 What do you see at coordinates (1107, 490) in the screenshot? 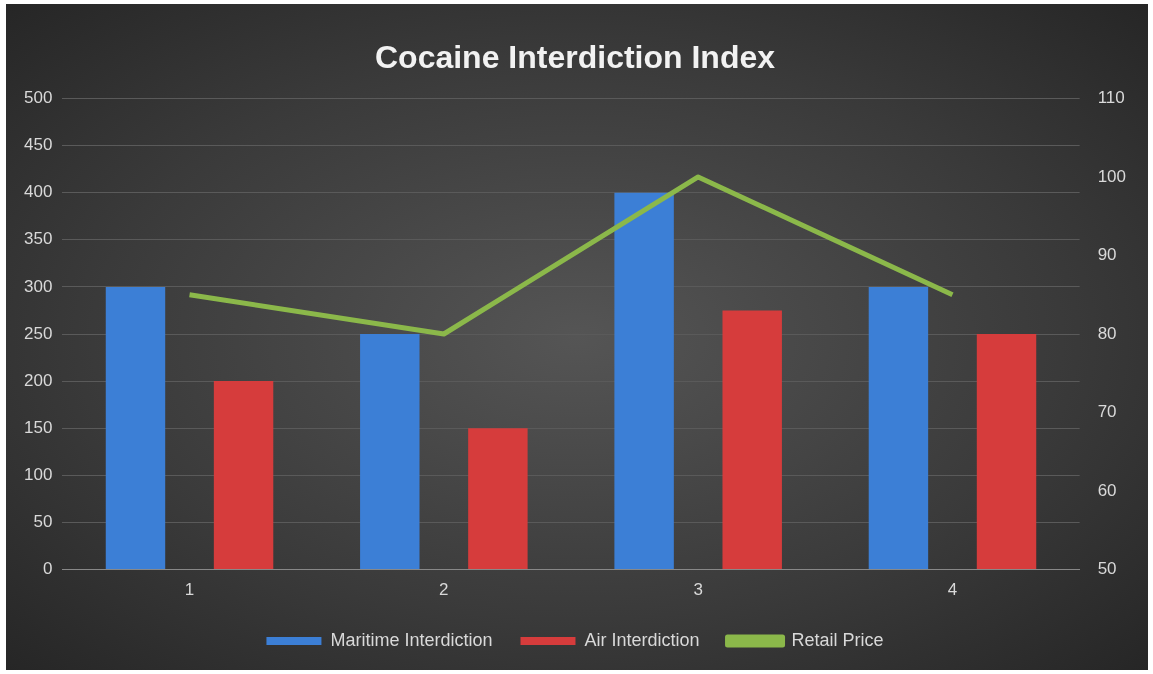
I see `y2-tick-label: 60` at bounding box center [1107, 490].